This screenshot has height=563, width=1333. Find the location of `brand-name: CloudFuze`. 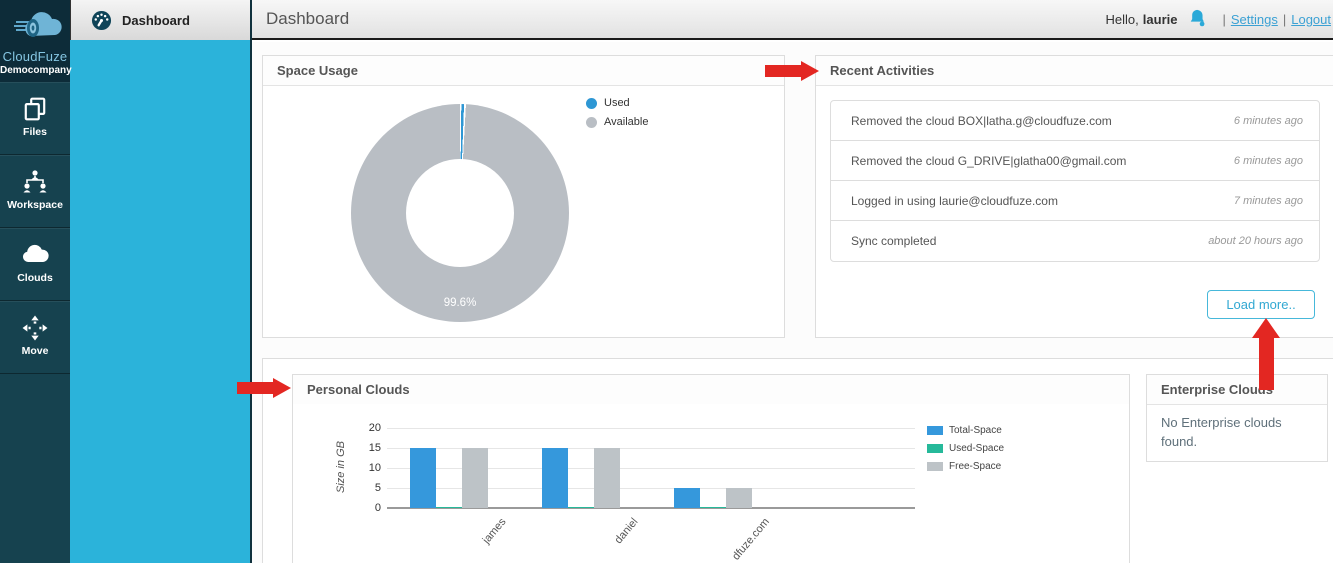

brand-name: CloudFuze is located at coordinates (35, 56).